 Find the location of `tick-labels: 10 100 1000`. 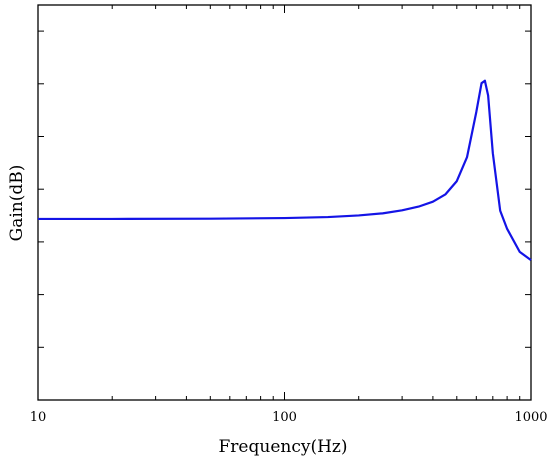

tick-labels: 10 100 1000 is located at coordinates (289, 417).